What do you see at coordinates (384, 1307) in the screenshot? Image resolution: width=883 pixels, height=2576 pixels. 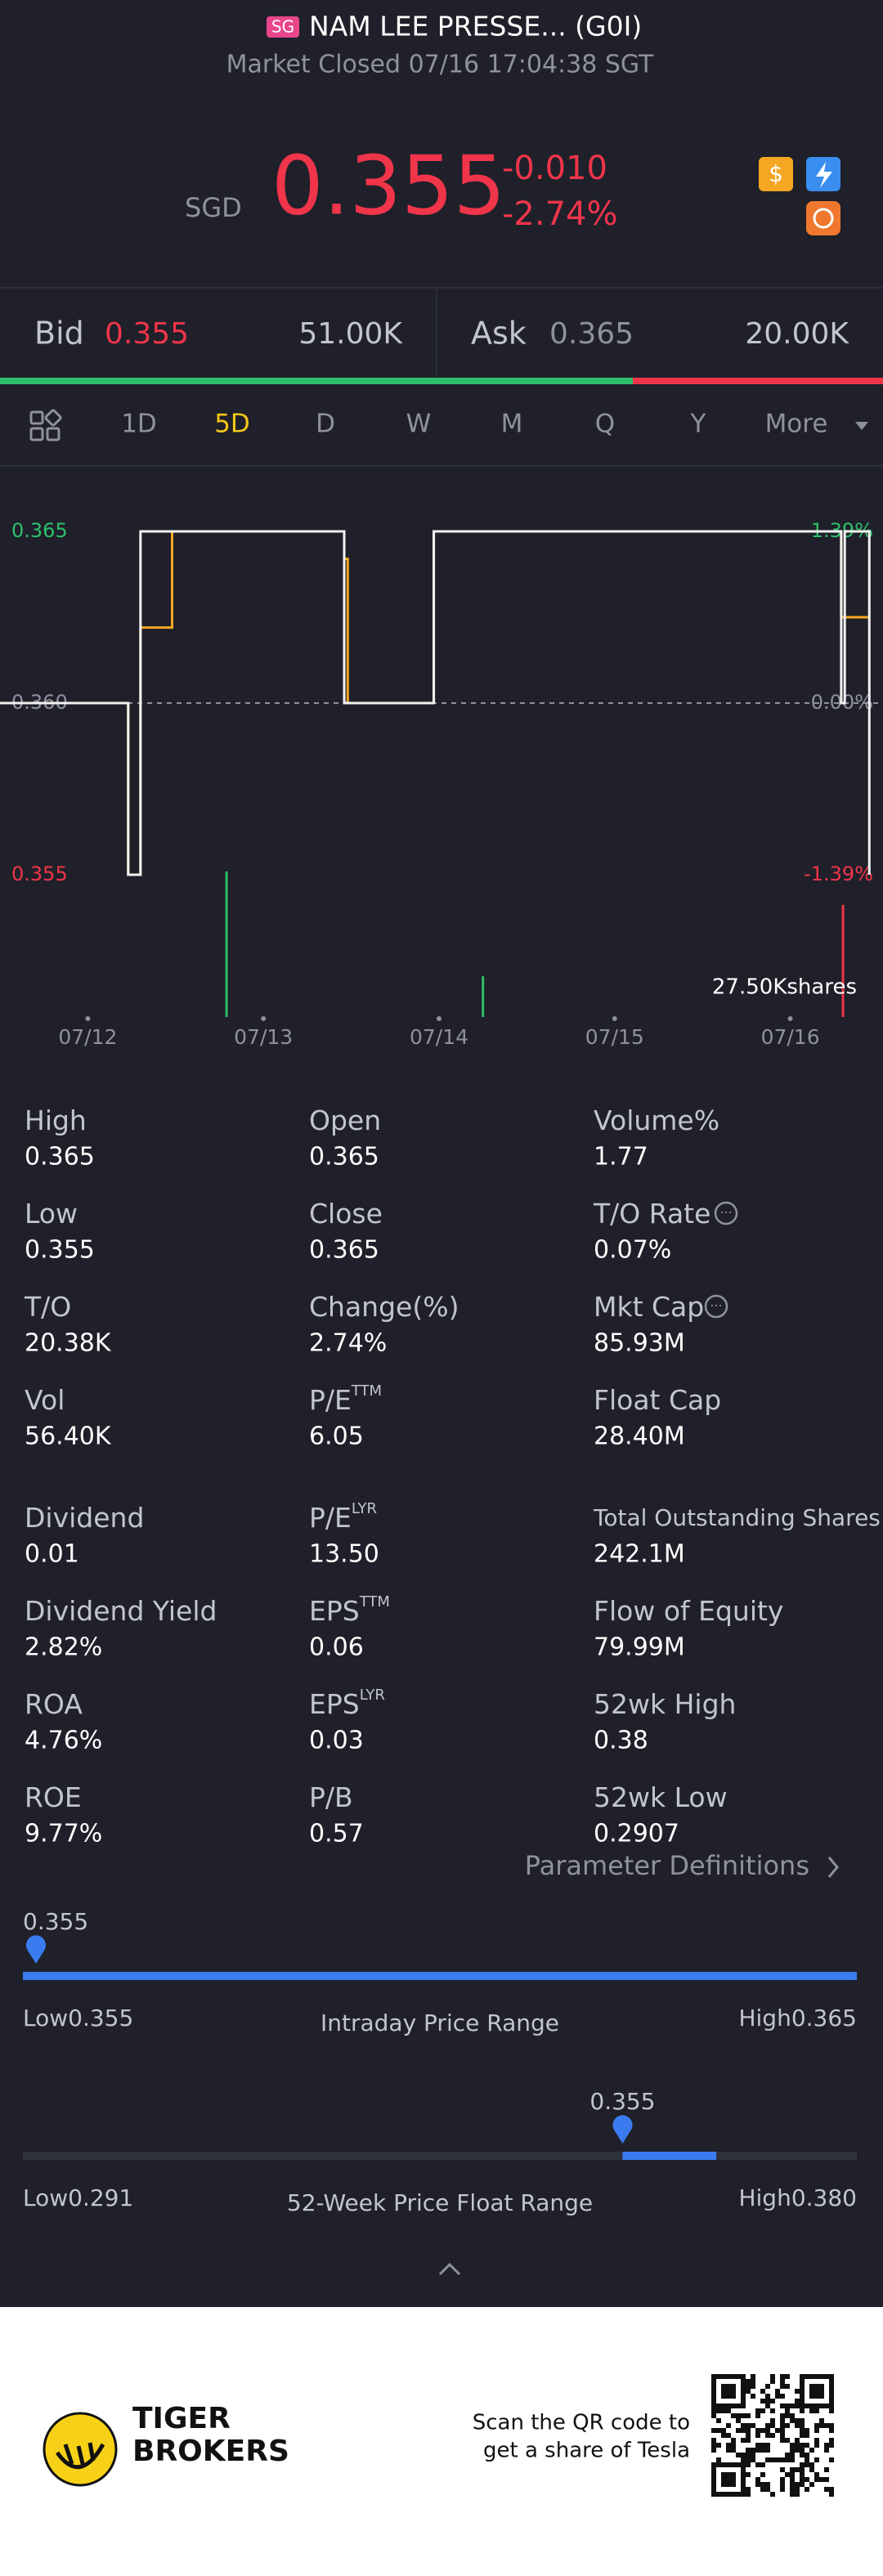 I see `stat-label-text: Change(%)` at bounding box center [384, 1307].